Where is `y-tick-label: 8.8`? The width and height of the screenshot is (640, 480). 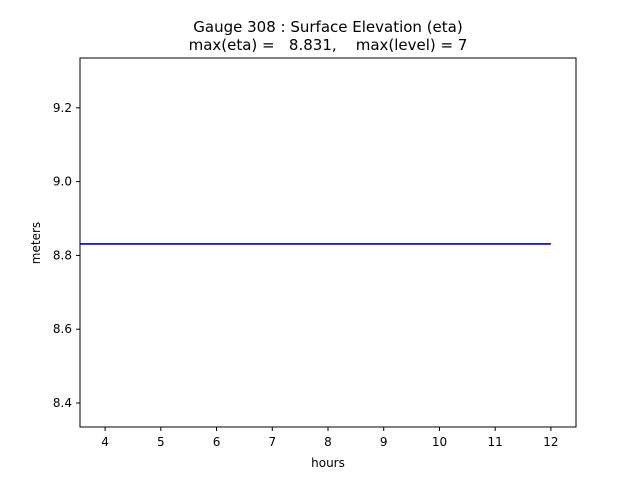 y-tick-label: 8.8 is located at coordinates (62, 255).